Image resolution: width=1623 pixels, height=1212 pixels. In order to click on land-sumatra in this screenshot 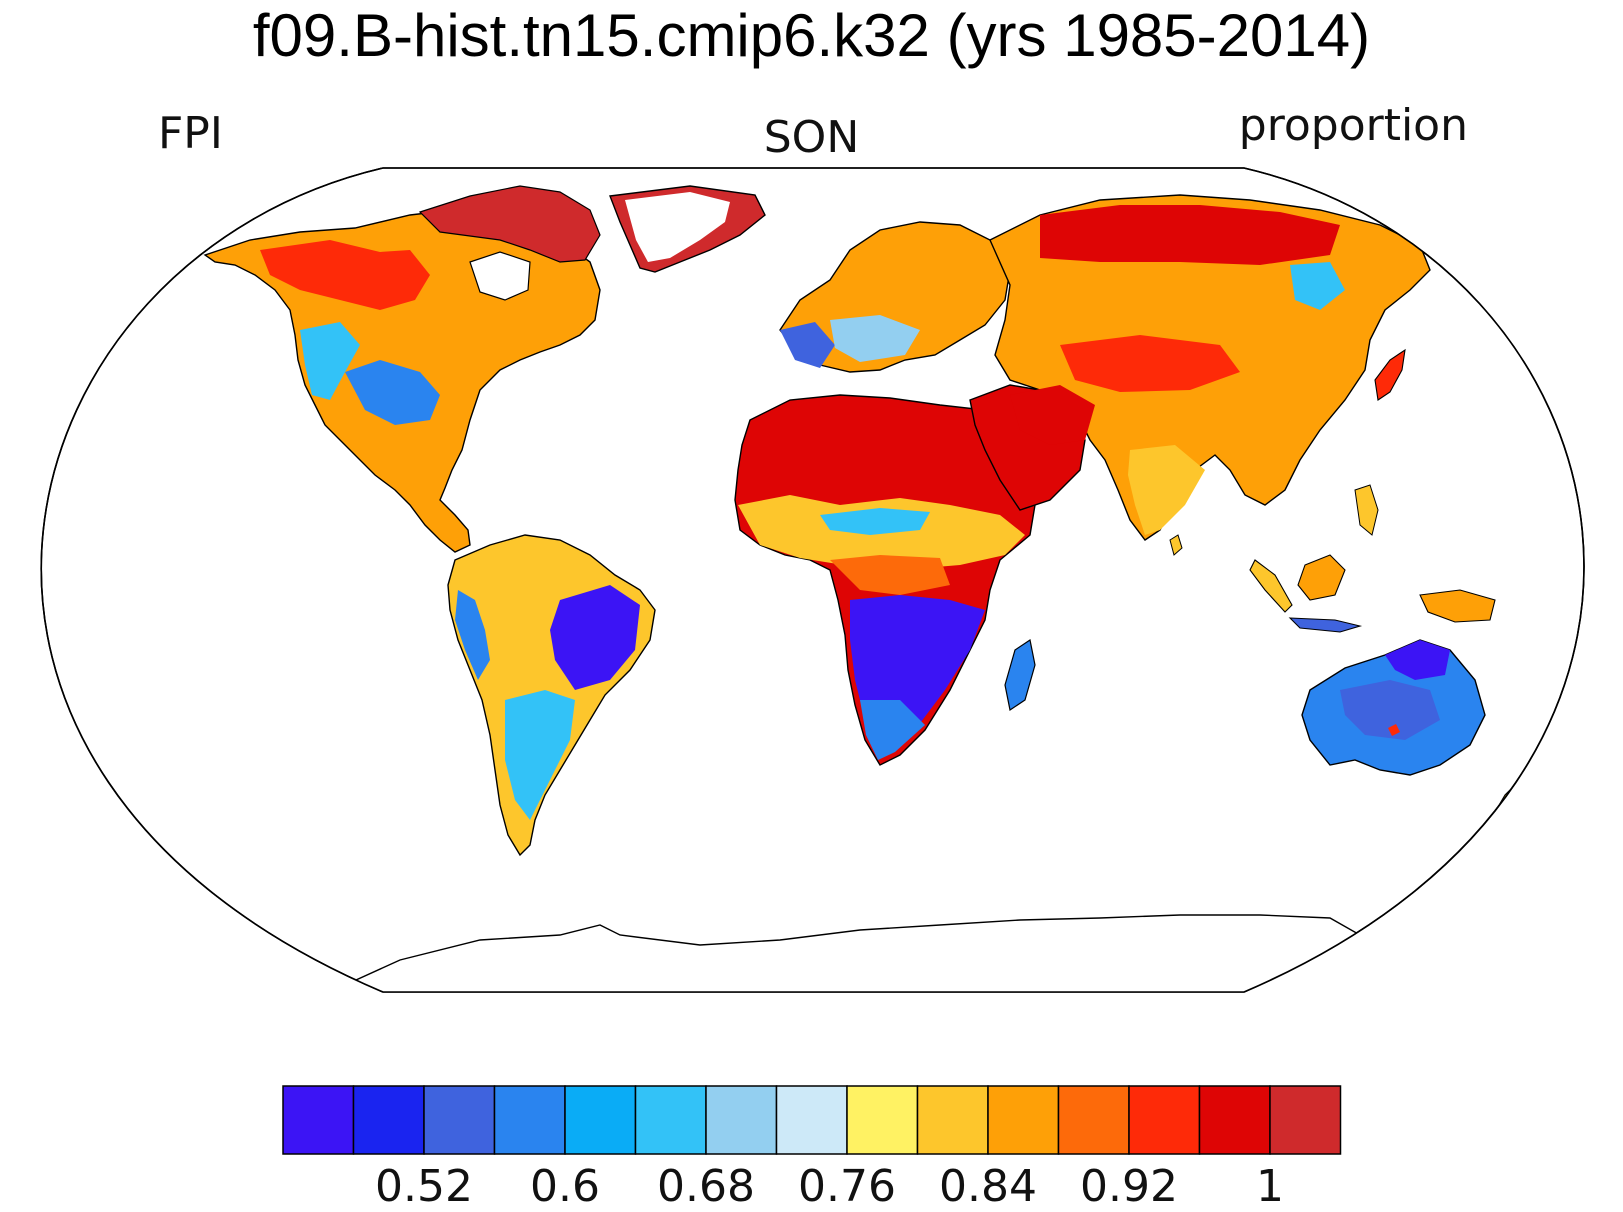, I will do `click(1271, 586)`.